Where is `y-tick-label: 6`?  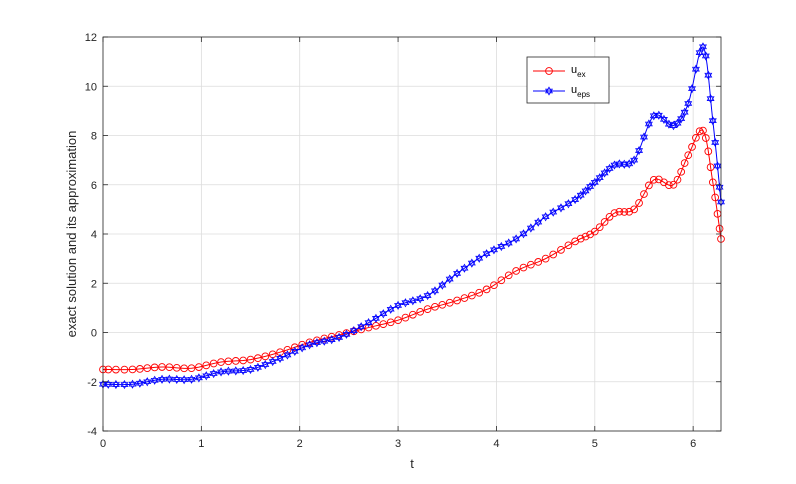
y-tick-label: 6 is located at coordinates (94, 186).